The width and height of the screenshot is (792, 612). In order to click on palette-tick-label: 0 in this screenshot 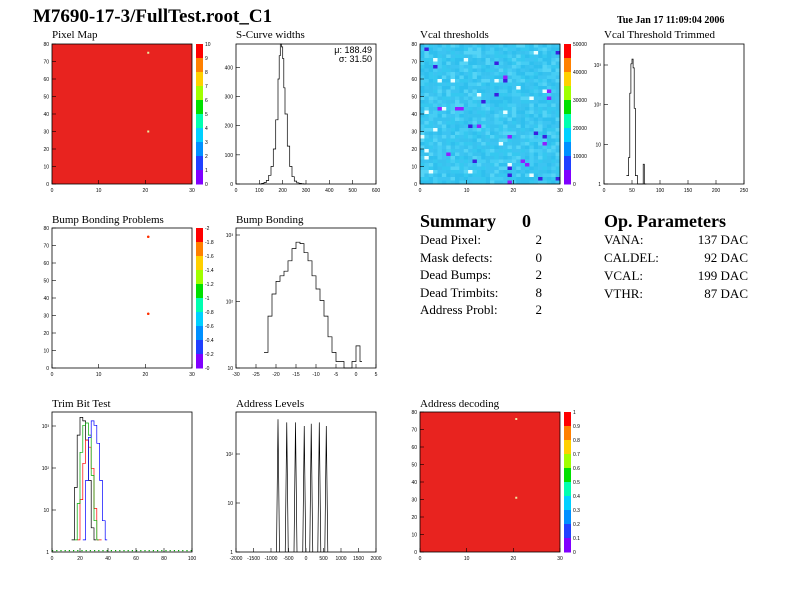, I will do `click(206, 185)`.